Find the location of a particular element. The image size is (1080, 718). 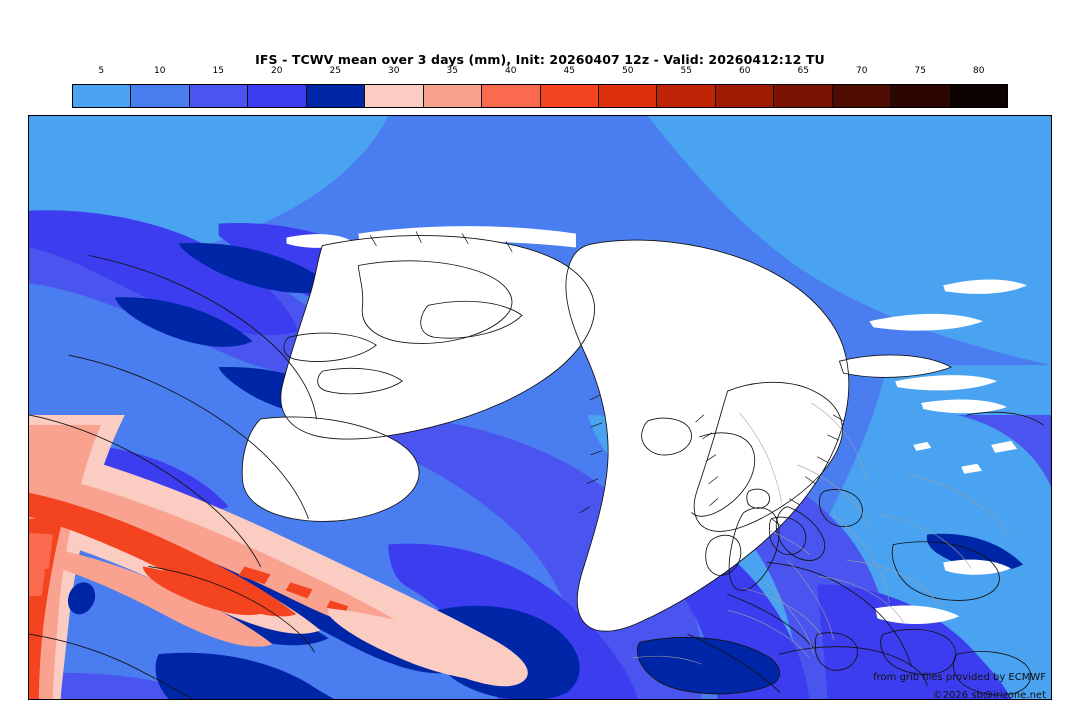

field-navy-eye is located at coordinates (81, 598).